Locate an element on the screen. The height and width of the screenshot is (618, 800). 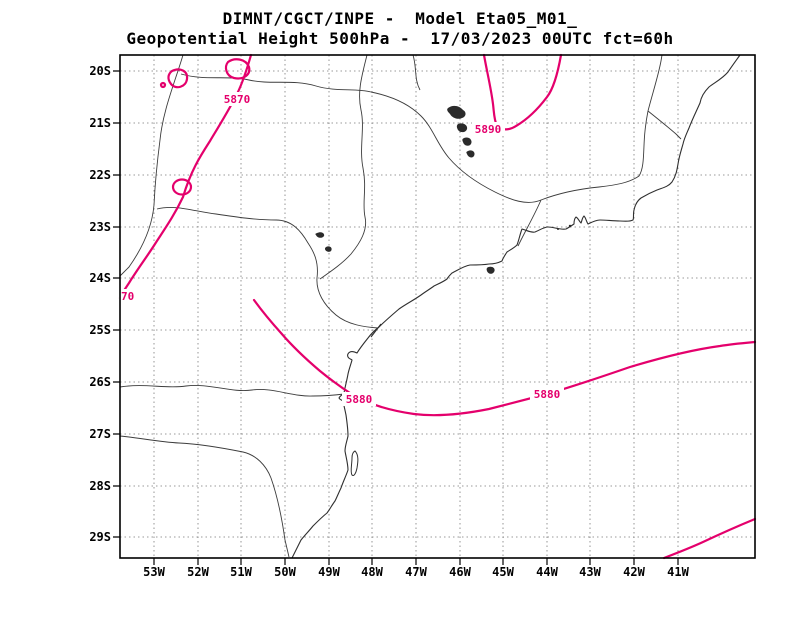
contour-label-5880-east: 5880 is located at coordinates (547, 394).